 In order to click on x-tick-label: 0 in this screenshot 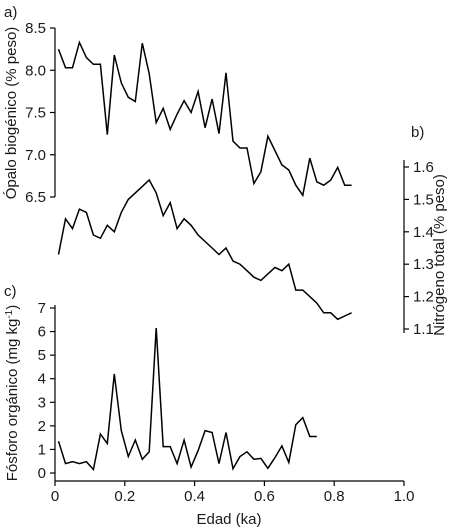, I will do `click(55, 496)`.